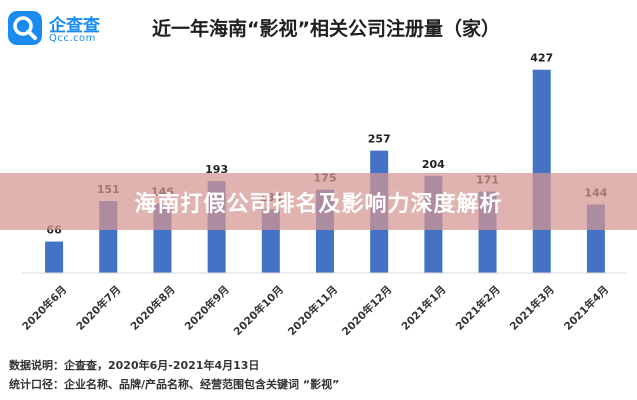  Describe the element at coordinates (25, 28) in the screenshot. I see `qcc-logo-icon` at that location.